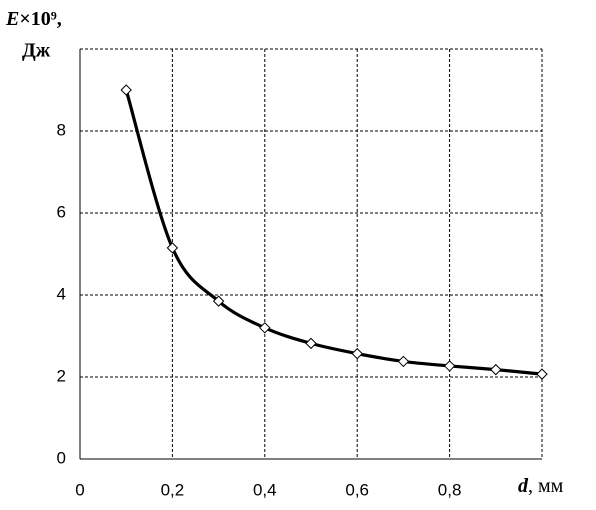 The width and height of the screenshot is (596, 510). Describe the element at coordinates (12, 19) in the screenshot. I see `y-label-symbol: E` at that location.